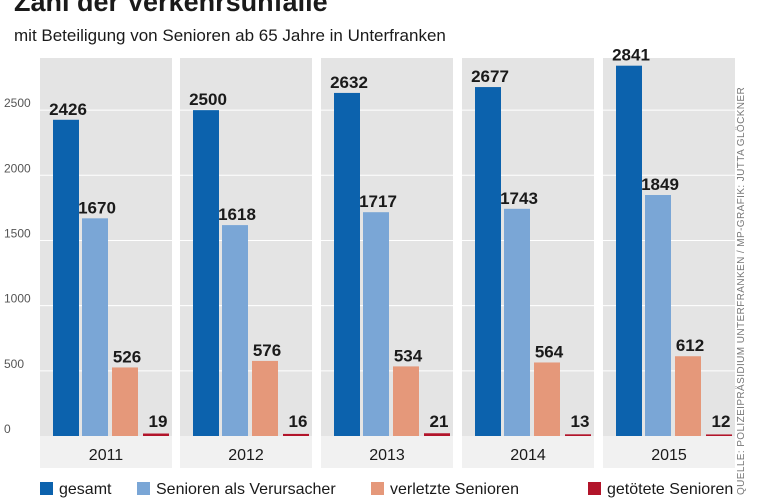 Image resolution: width=760 pixels, height=500 pixels. What do you see at coordinates (298, 421) in the screenshot?
I see `bar-label-2012-4: 16` at bounding box center [298, 421].